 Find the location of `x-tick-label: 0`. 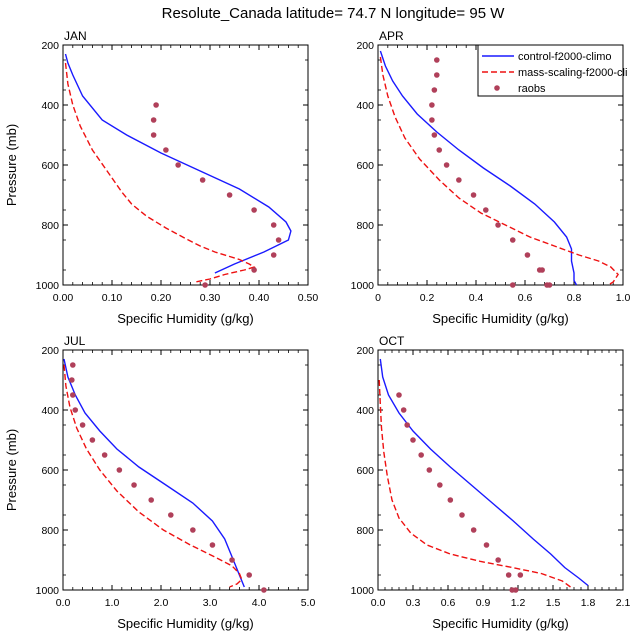

x-tick-label: 0 is located at coordinates (378, 298).